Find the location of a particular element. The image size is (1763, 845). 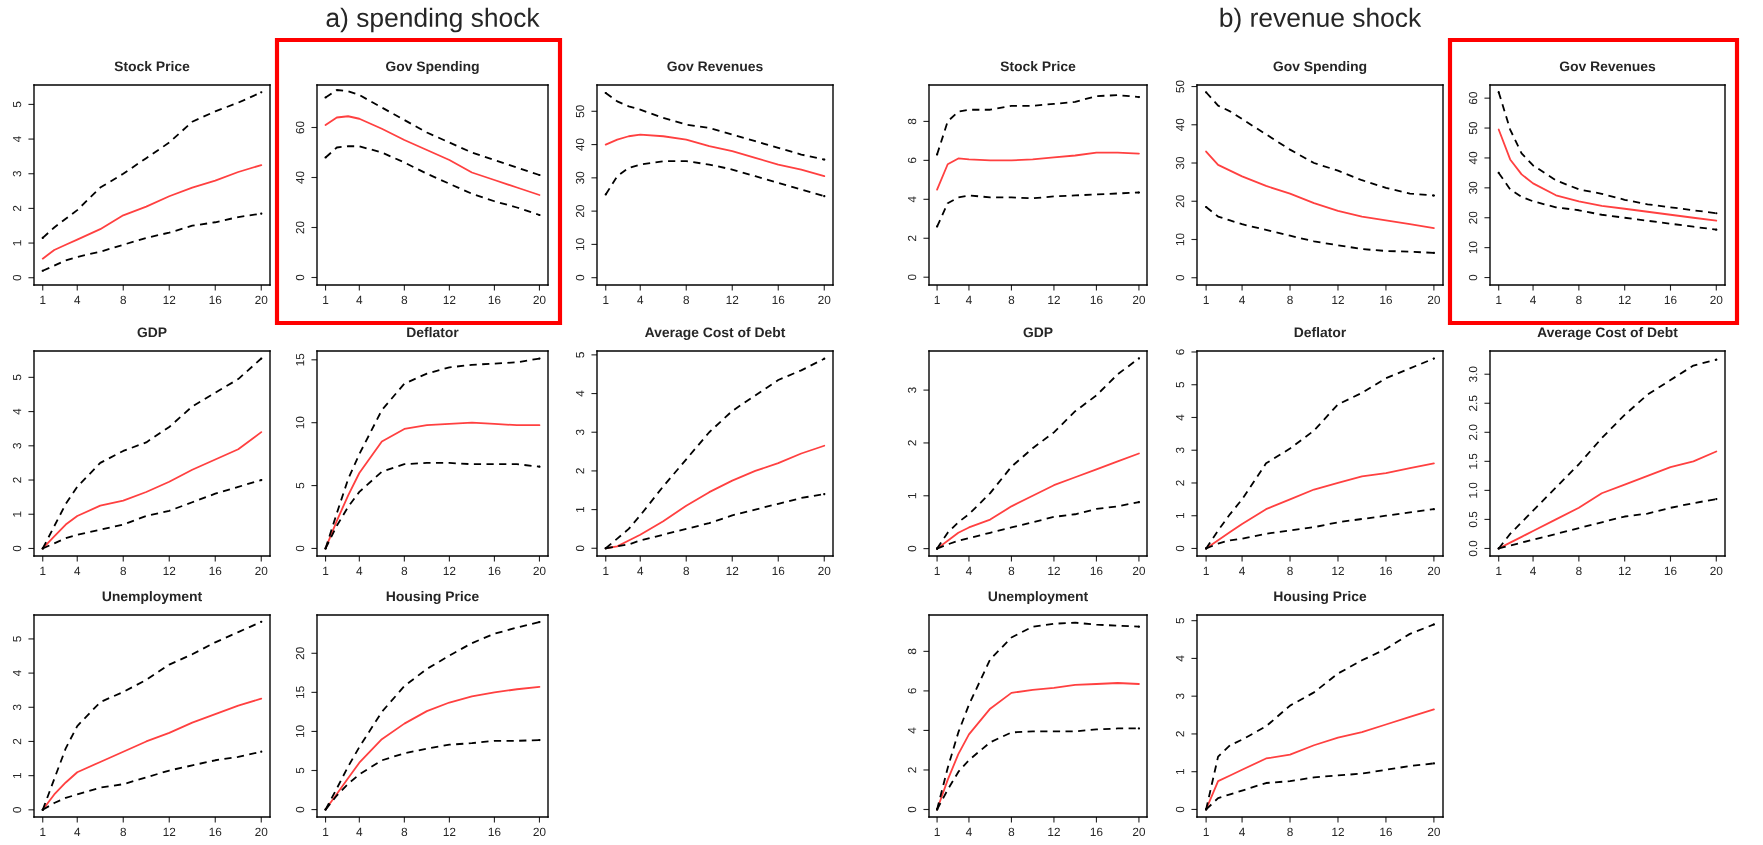

y-tick-label: 15 is located at coordinates (300, 692).